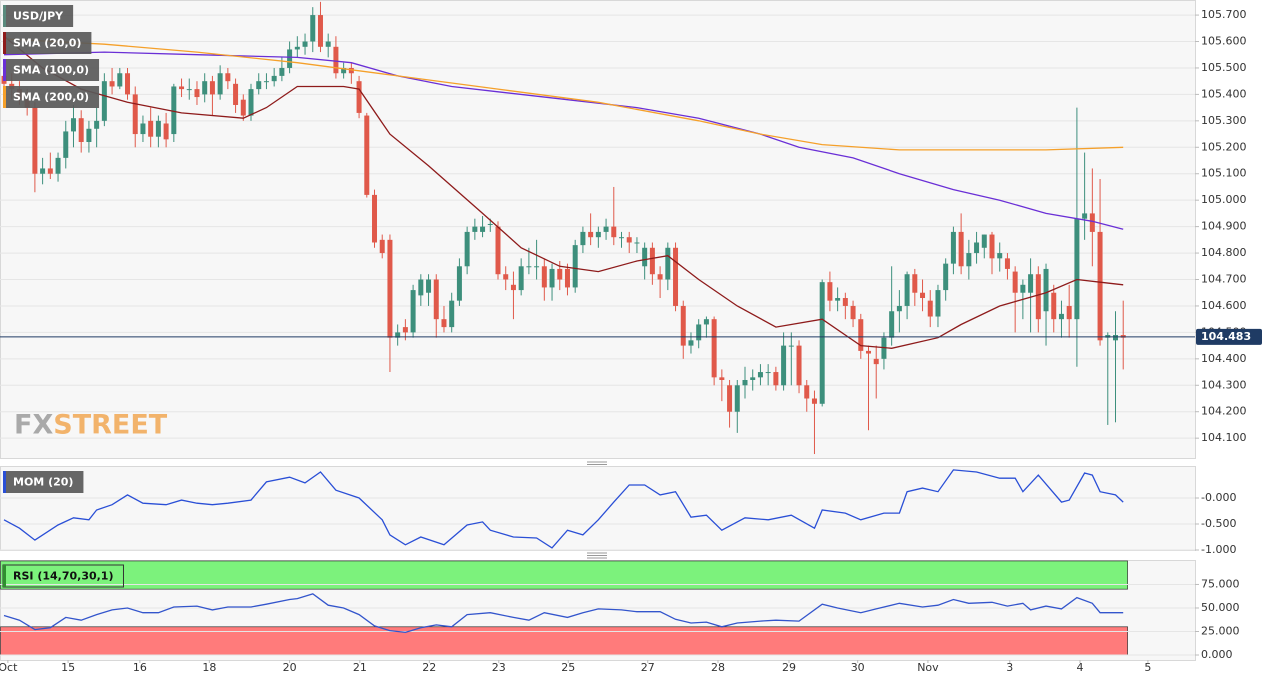 The height and width of the screenshot is (682, 1265). Describe the element at coordinates (1220, 607) in the screenshot. I see `y-tick-label: 50.000` at that location.